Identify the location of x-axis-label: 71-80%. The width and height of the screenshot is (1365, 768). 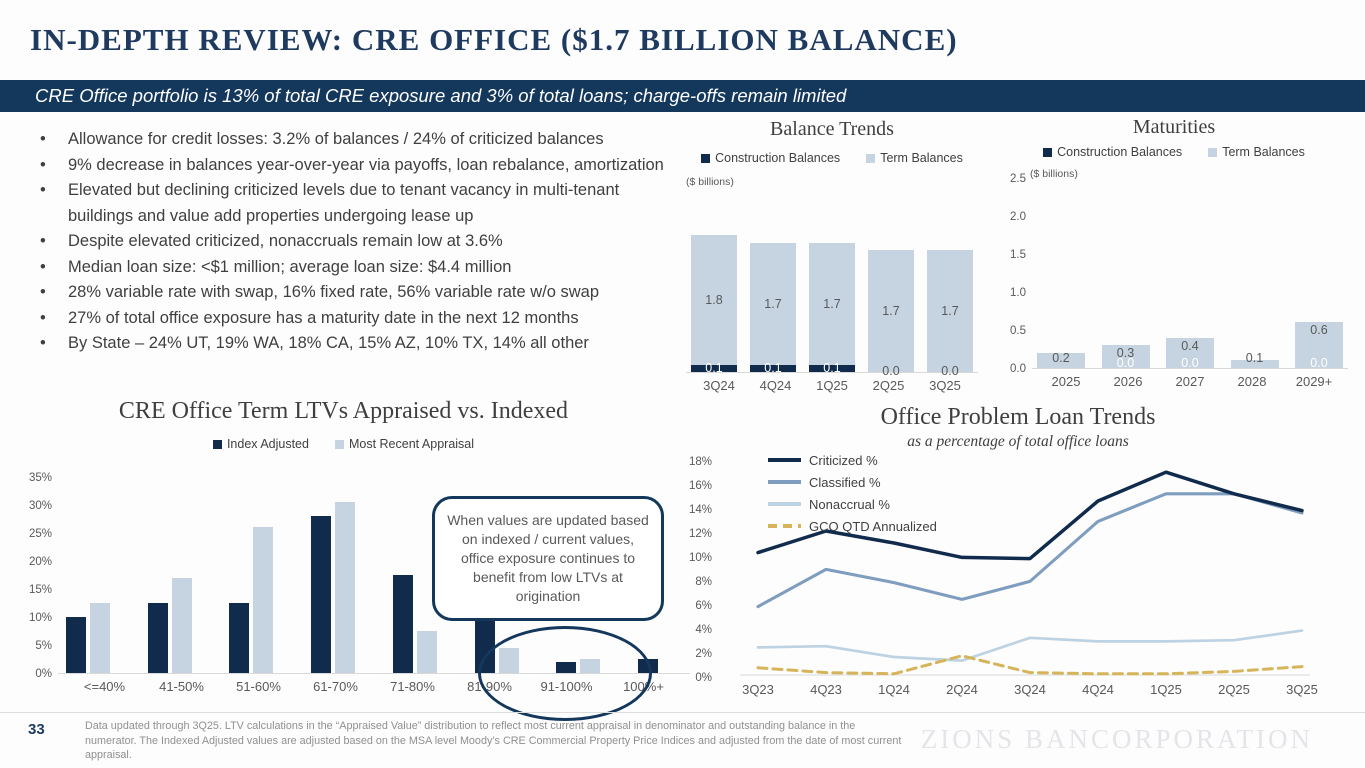
(412, 686).